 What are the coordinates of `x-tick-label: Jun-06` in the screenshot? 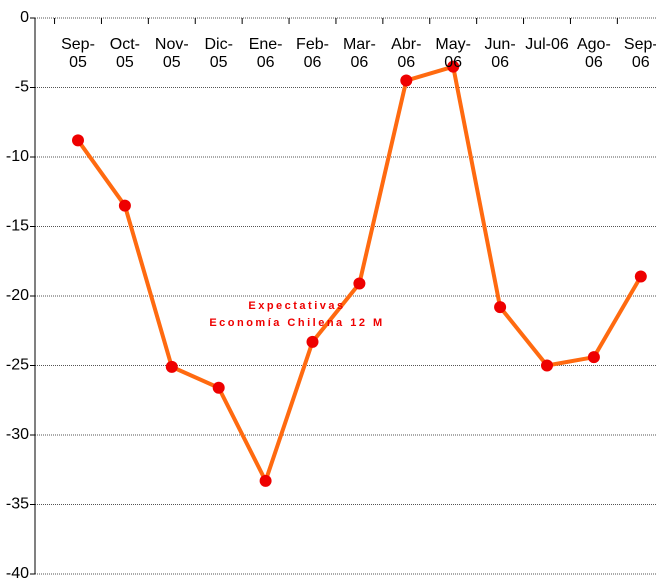 It's located at (500, 53).